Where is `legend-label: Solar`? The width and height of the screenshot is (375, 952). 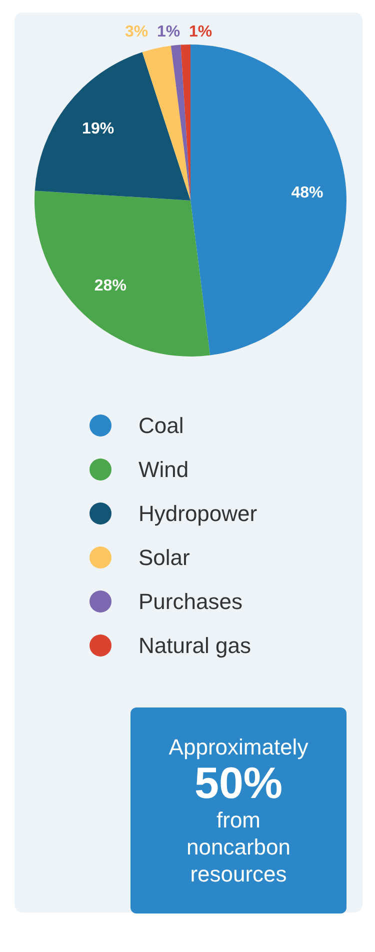
legend-label: Solar is located at coordinates (164, 557).